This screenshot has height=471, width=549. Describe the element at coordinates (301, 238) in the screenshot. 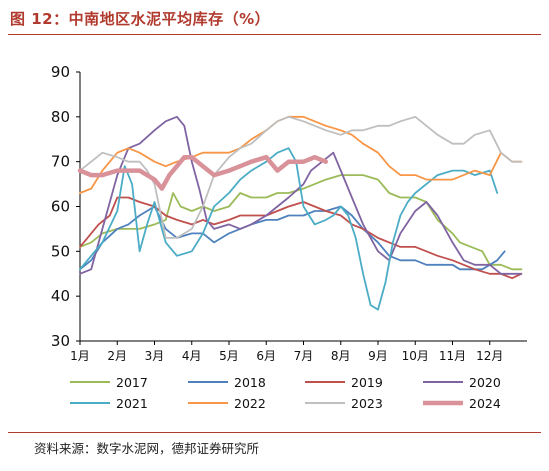

I see `series-line-2019` at that location.